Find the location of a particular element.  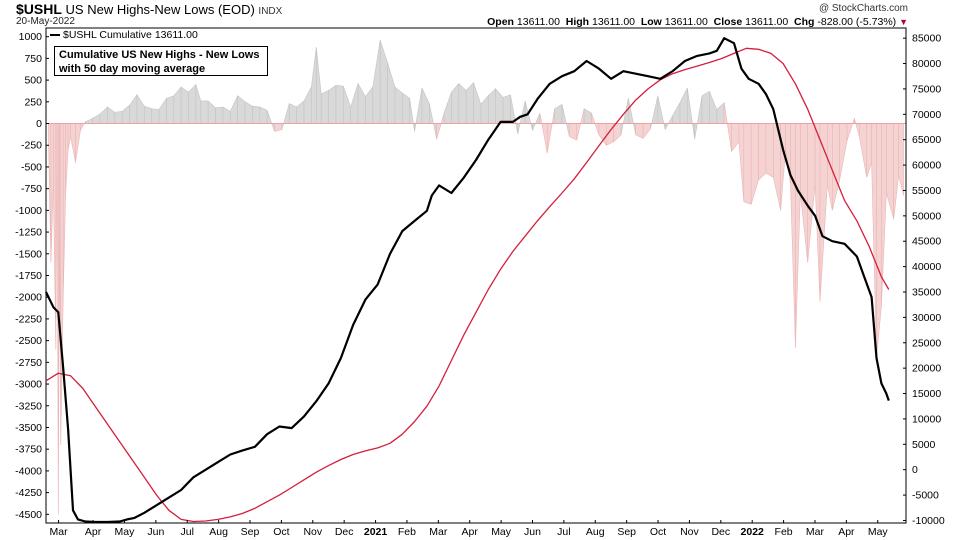

close-value: 13611.00 is located at coordinates (767, 22).